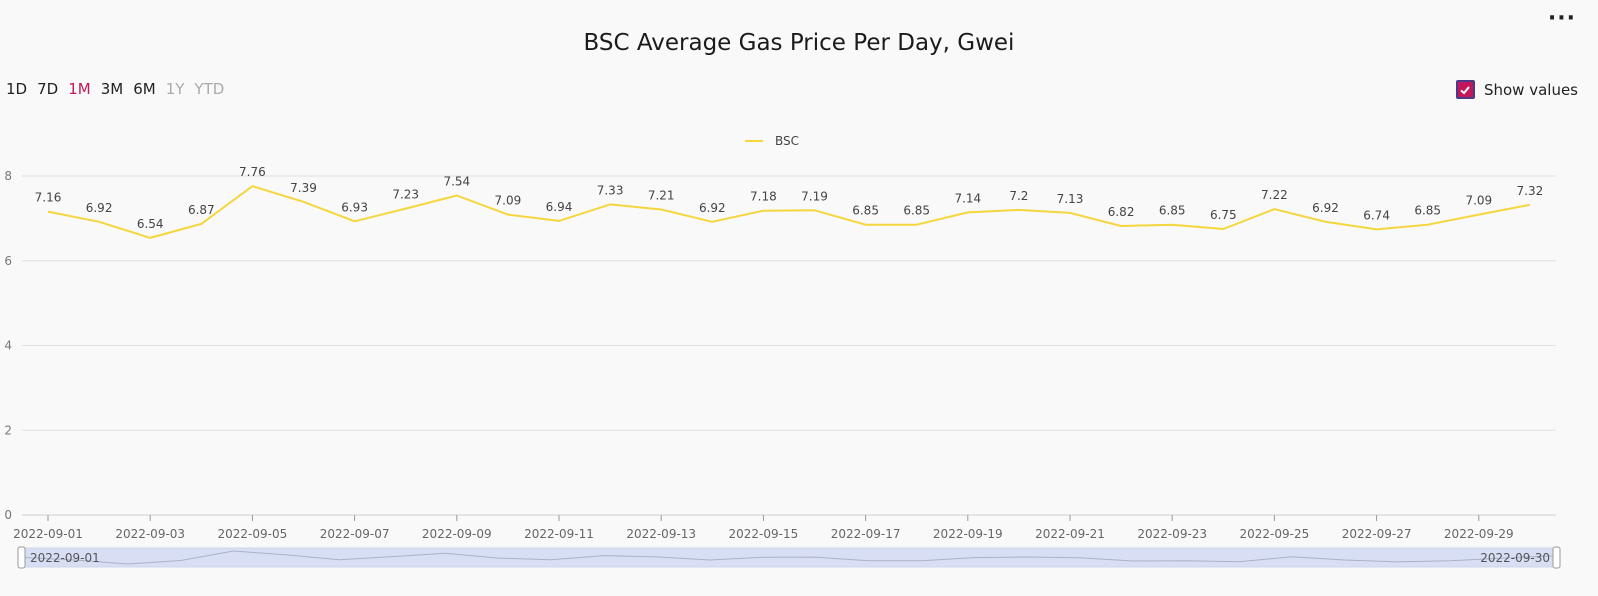 The image size is (1598, 596). I want to click on x-tick-label: 2022-09-07, so click(355, 534).